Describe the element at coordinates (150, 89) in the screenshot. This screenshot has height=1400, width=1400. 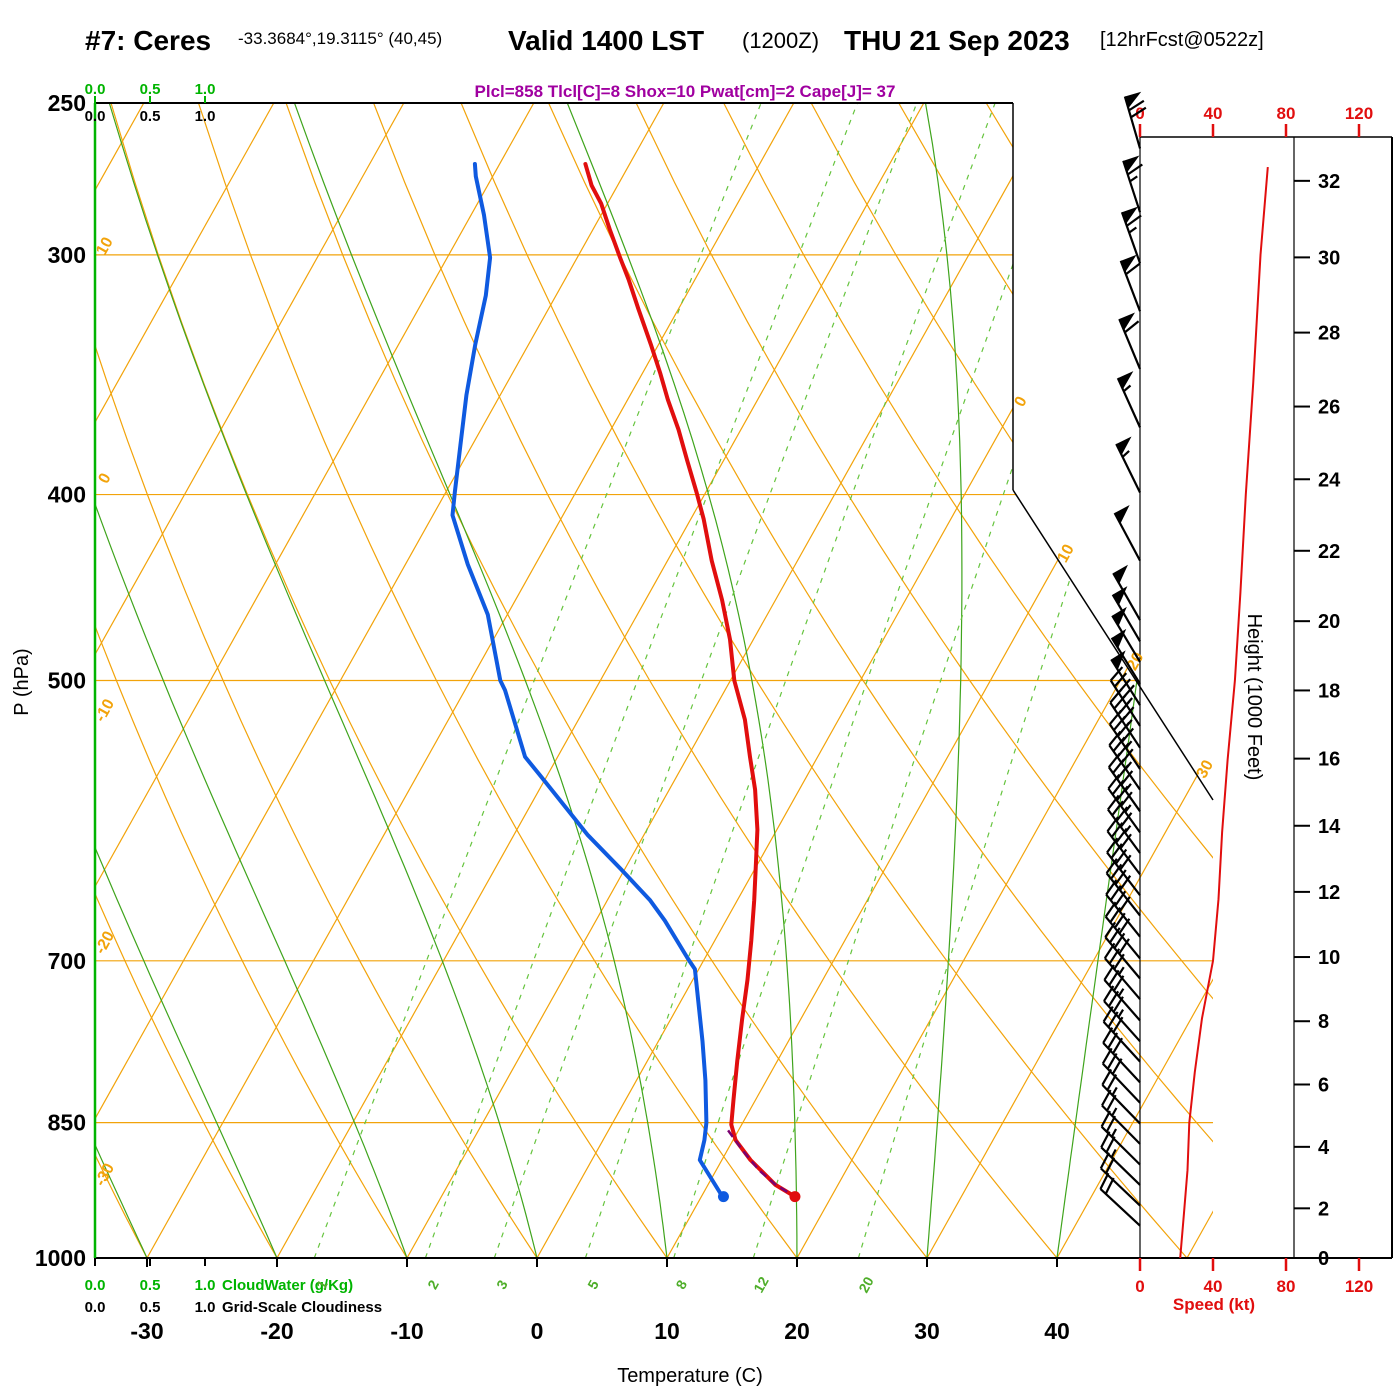
I see `cloudwater-tick-top: 0.5` at that location.